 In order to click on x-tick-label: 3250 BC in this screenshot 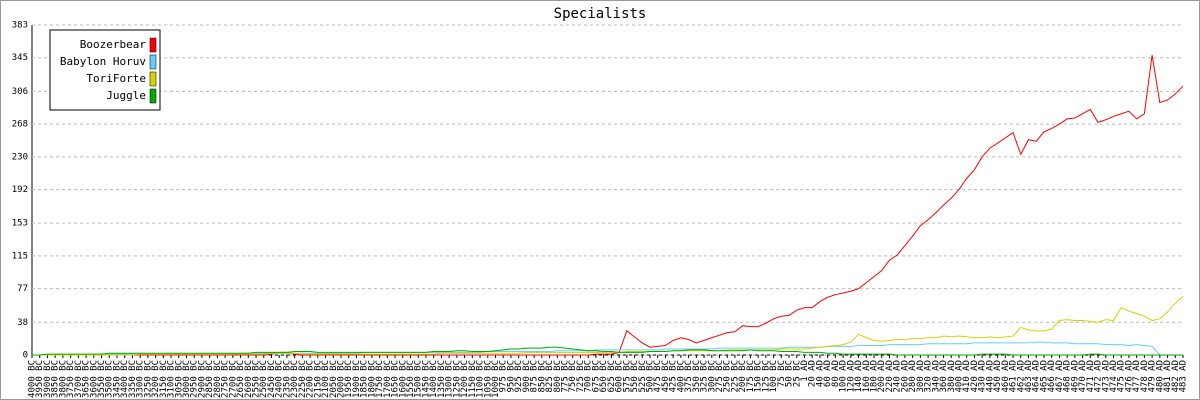, I will do `click(148, 379)`.